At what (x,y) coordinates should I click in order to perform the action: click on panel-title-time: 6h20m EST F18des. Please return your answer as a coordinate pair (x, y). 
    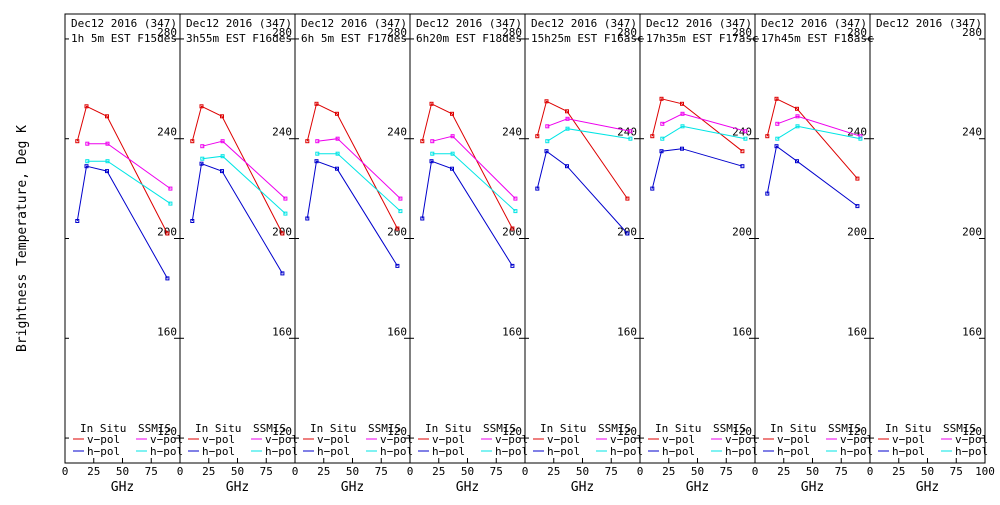
    Looking at the image, I should click on (469, 38).